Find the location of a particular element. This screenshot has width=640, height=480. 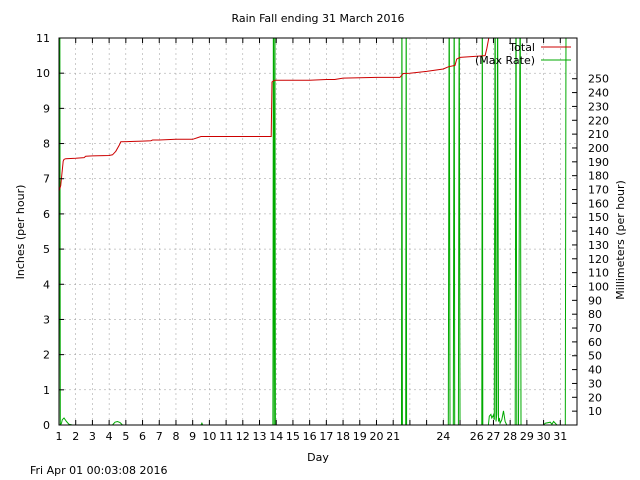

y-tick-label: 7 is located at coordinates (46, 179).